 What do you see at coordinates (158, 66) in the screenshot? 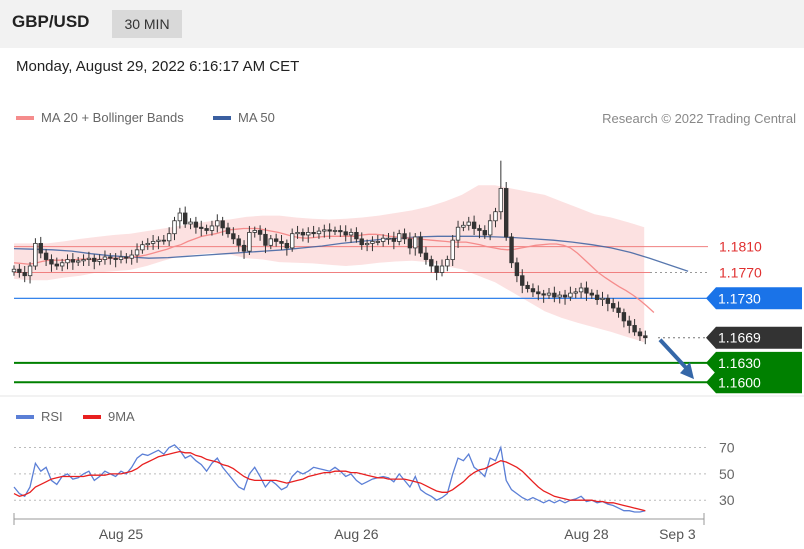
I see `datetime-label: Monday, August 29, 2022 6:16:17 AM CET` at bounding box center [158, 66].